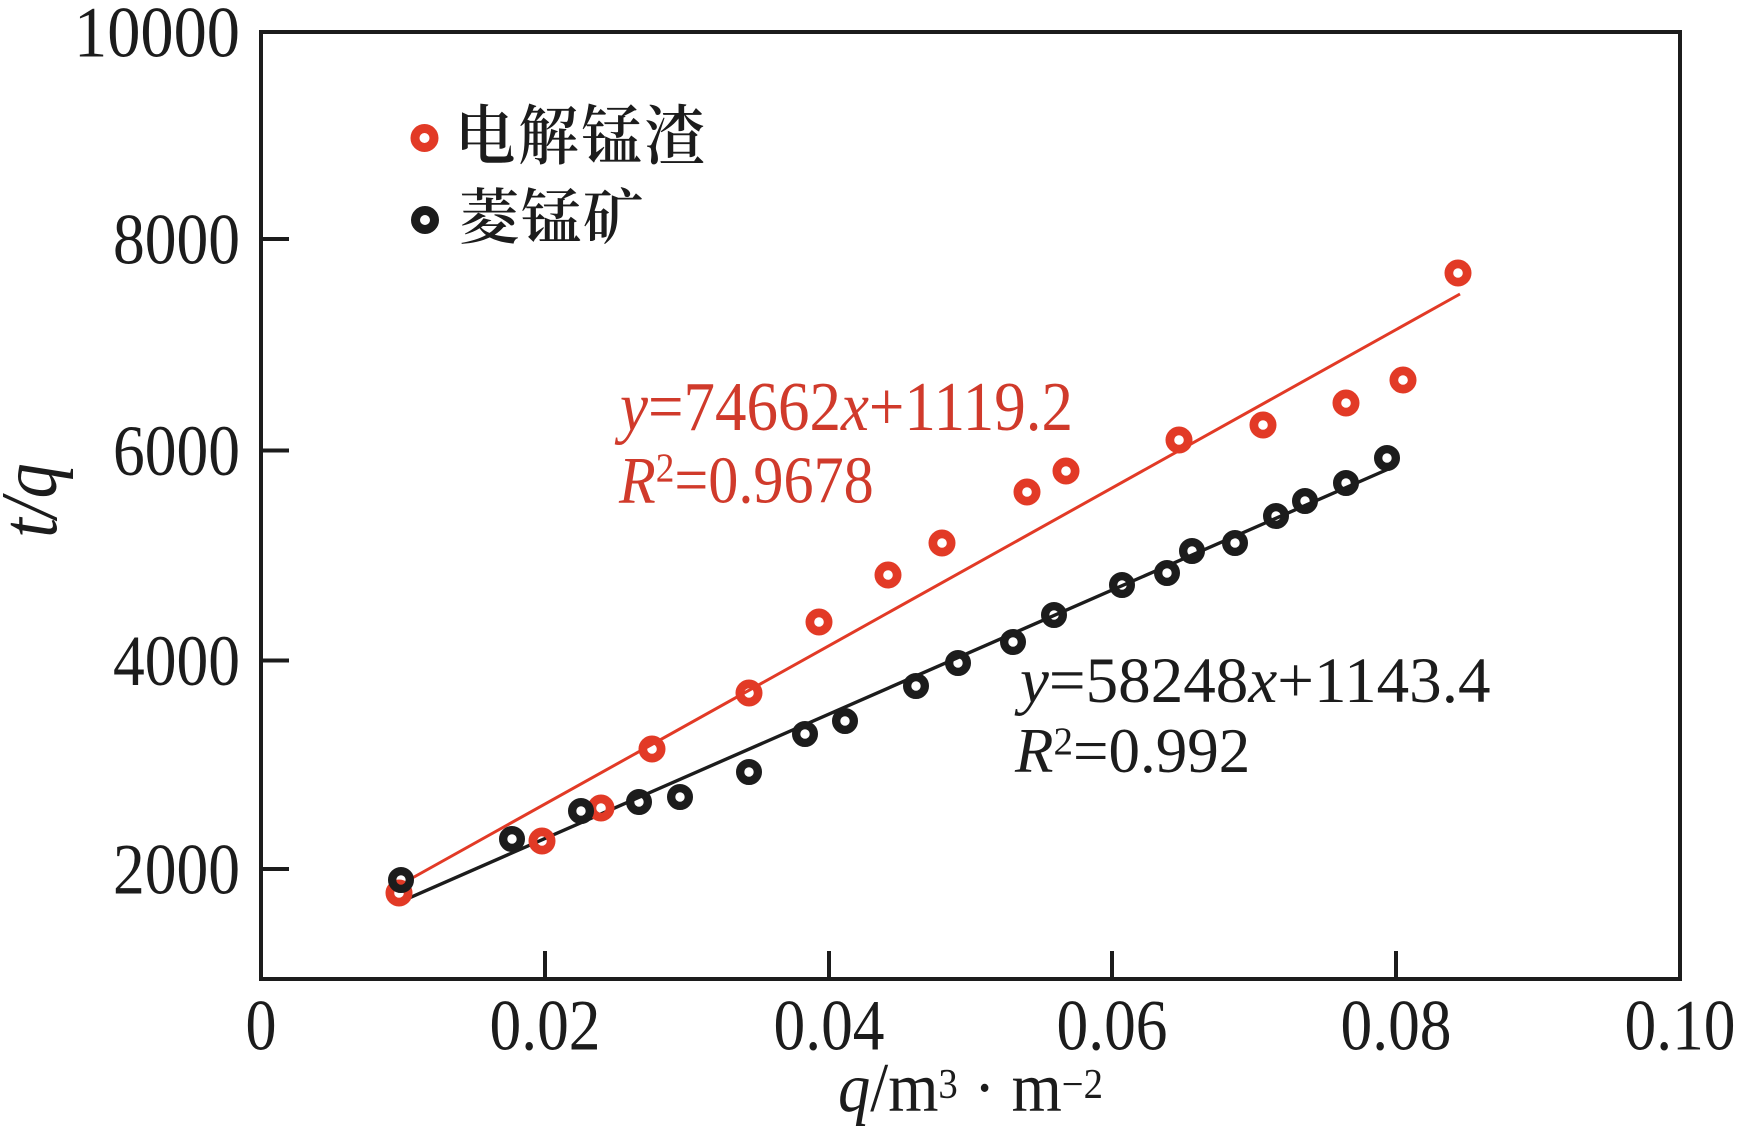 Image resolution: width=1737 pixels, height=1133 pixels. Describe the element at coordinates (176, 451) in the screenshot. I see `svg-text: 6000` at that location.